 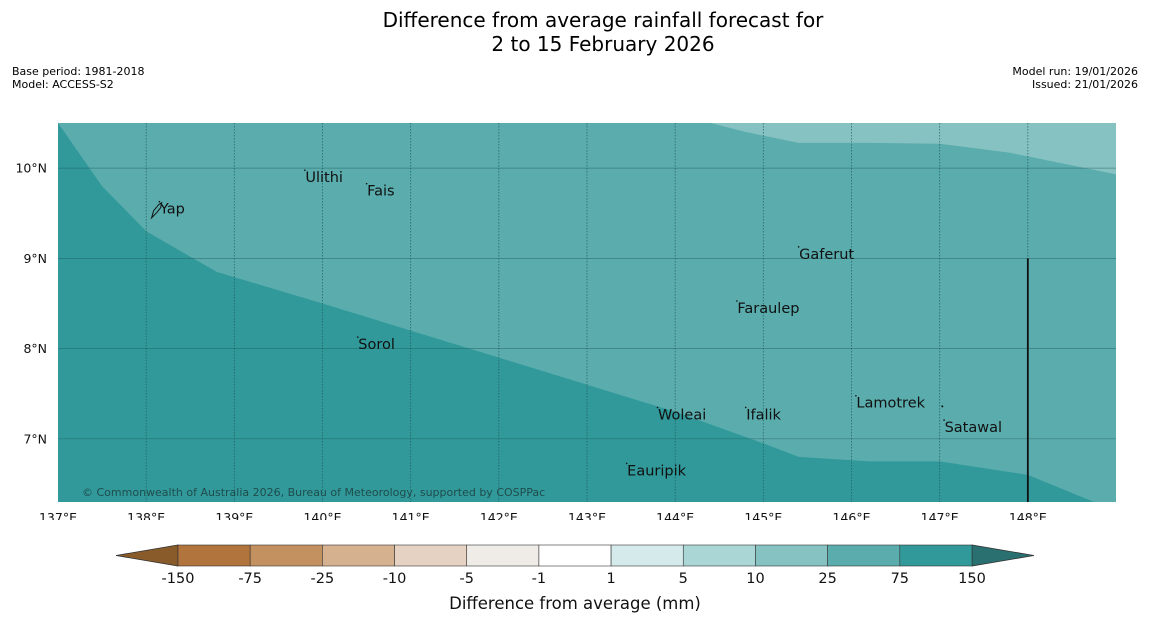 I want to click on lon-tick-label: 139°E, so click(x=234, y=515).